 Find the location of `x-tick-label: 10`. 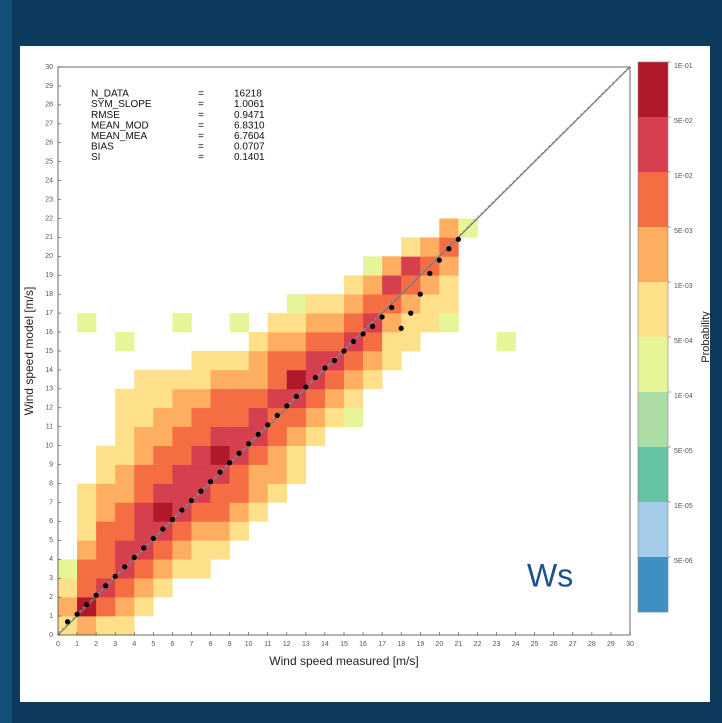

x-tick-label: 10 is located at coordinates (249, 644).